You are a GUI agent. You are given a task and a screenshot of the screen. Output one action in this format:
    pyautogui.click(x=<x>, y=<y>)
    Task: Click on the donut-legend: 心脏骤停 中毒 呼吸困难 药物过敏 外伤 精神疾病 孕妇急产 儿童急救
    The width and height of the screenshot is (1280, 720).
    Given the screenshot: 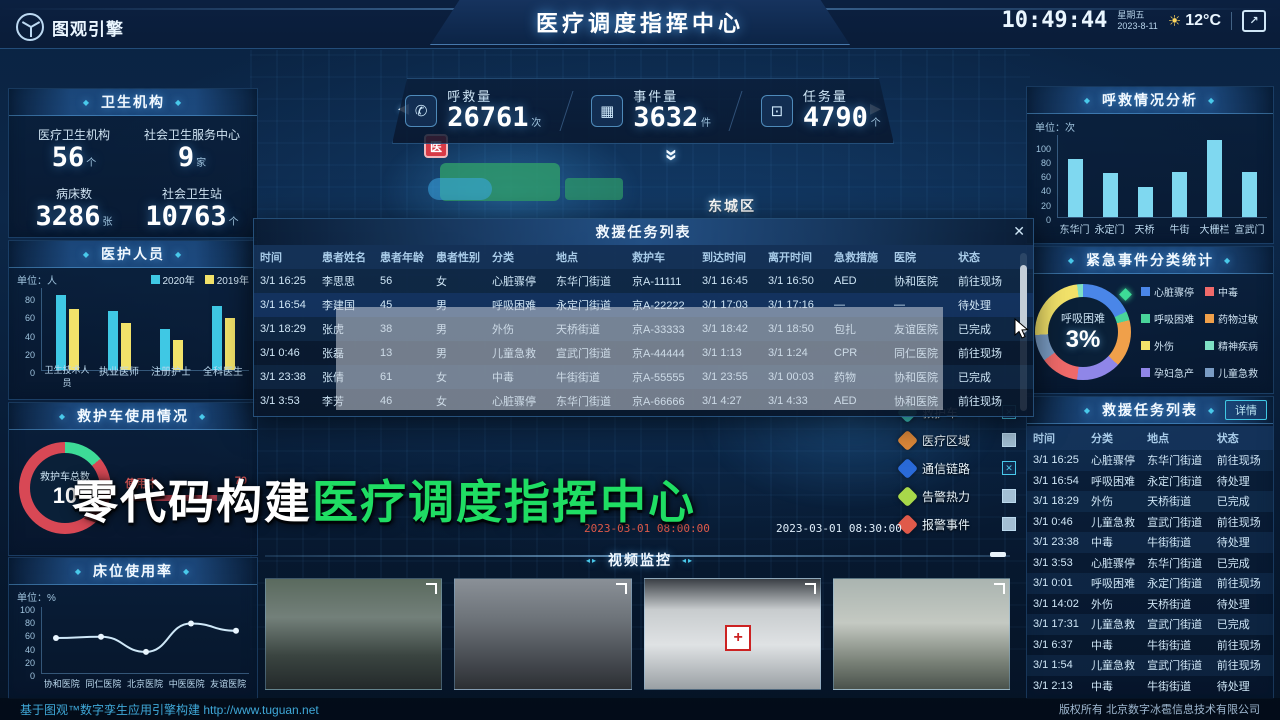 What is the action you would take?
    pyautogui.click(x=1203, y=332)
    